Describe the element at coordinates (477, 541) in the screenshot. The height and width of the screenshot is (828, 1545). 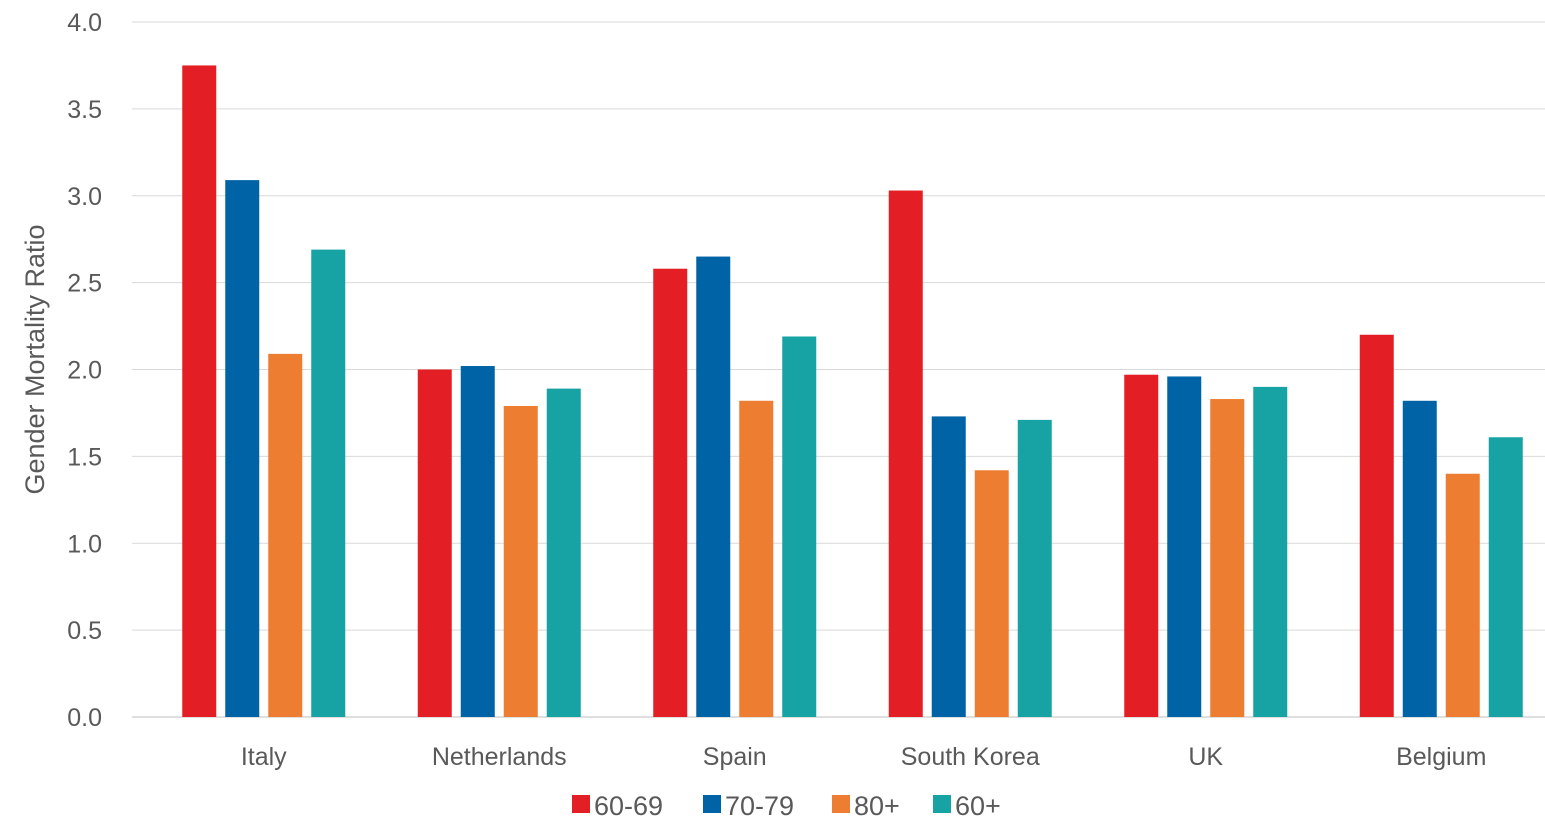
I see `bar-70-79-netherlands` at that location.